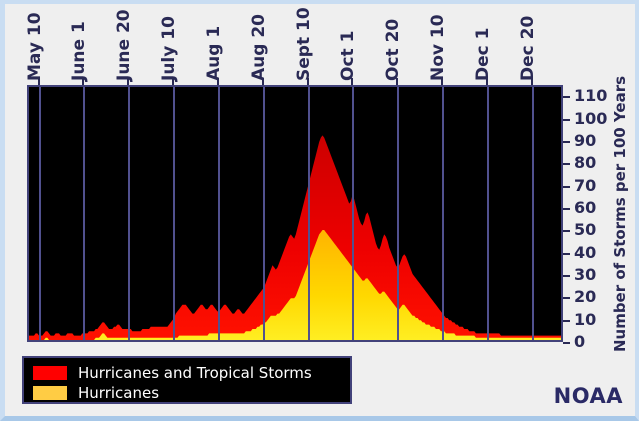  What do you see at coordinates (119, 392) in the screenshot?
I see `legend-label-hurricanes: Hurricanes` at bounding box center [119, 392].